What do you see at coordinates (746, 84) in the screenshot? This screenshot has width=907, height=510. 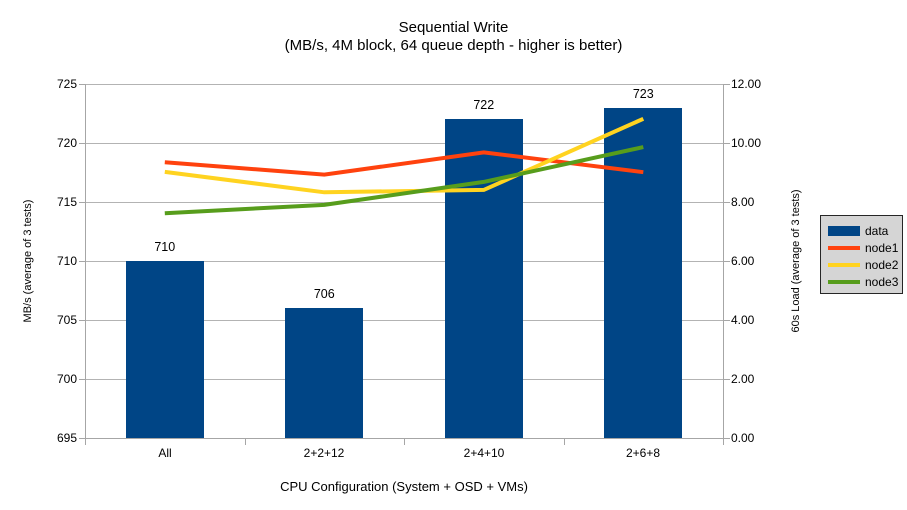 I see `right-axis-tick-label: 12.00` at bounding box center [746, 84].